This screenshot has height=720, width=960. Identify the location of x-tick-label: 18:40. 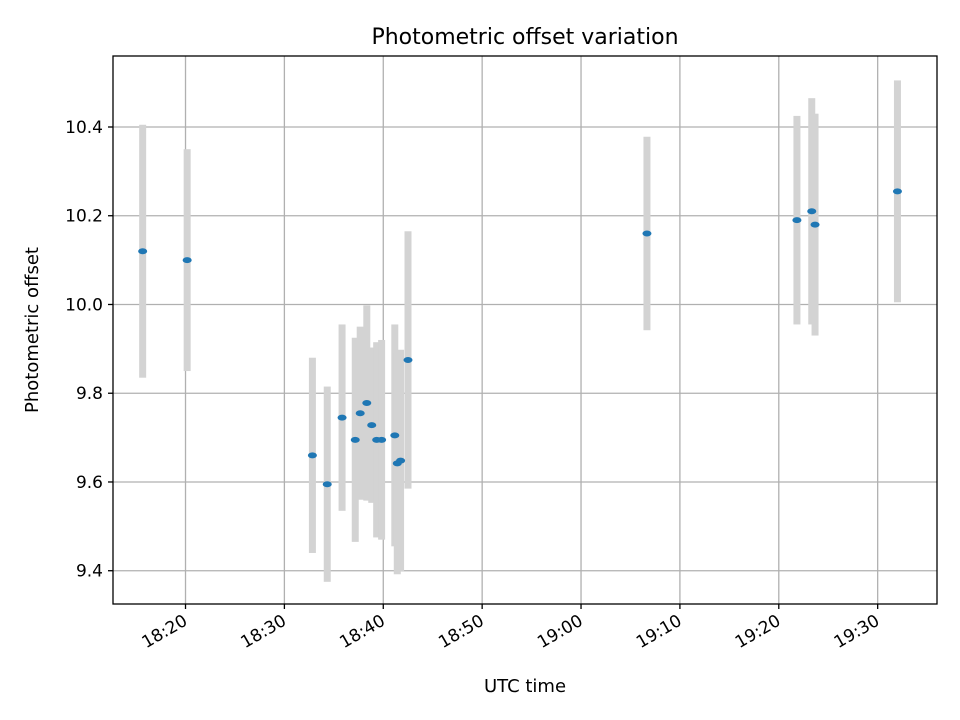
(362, 632).